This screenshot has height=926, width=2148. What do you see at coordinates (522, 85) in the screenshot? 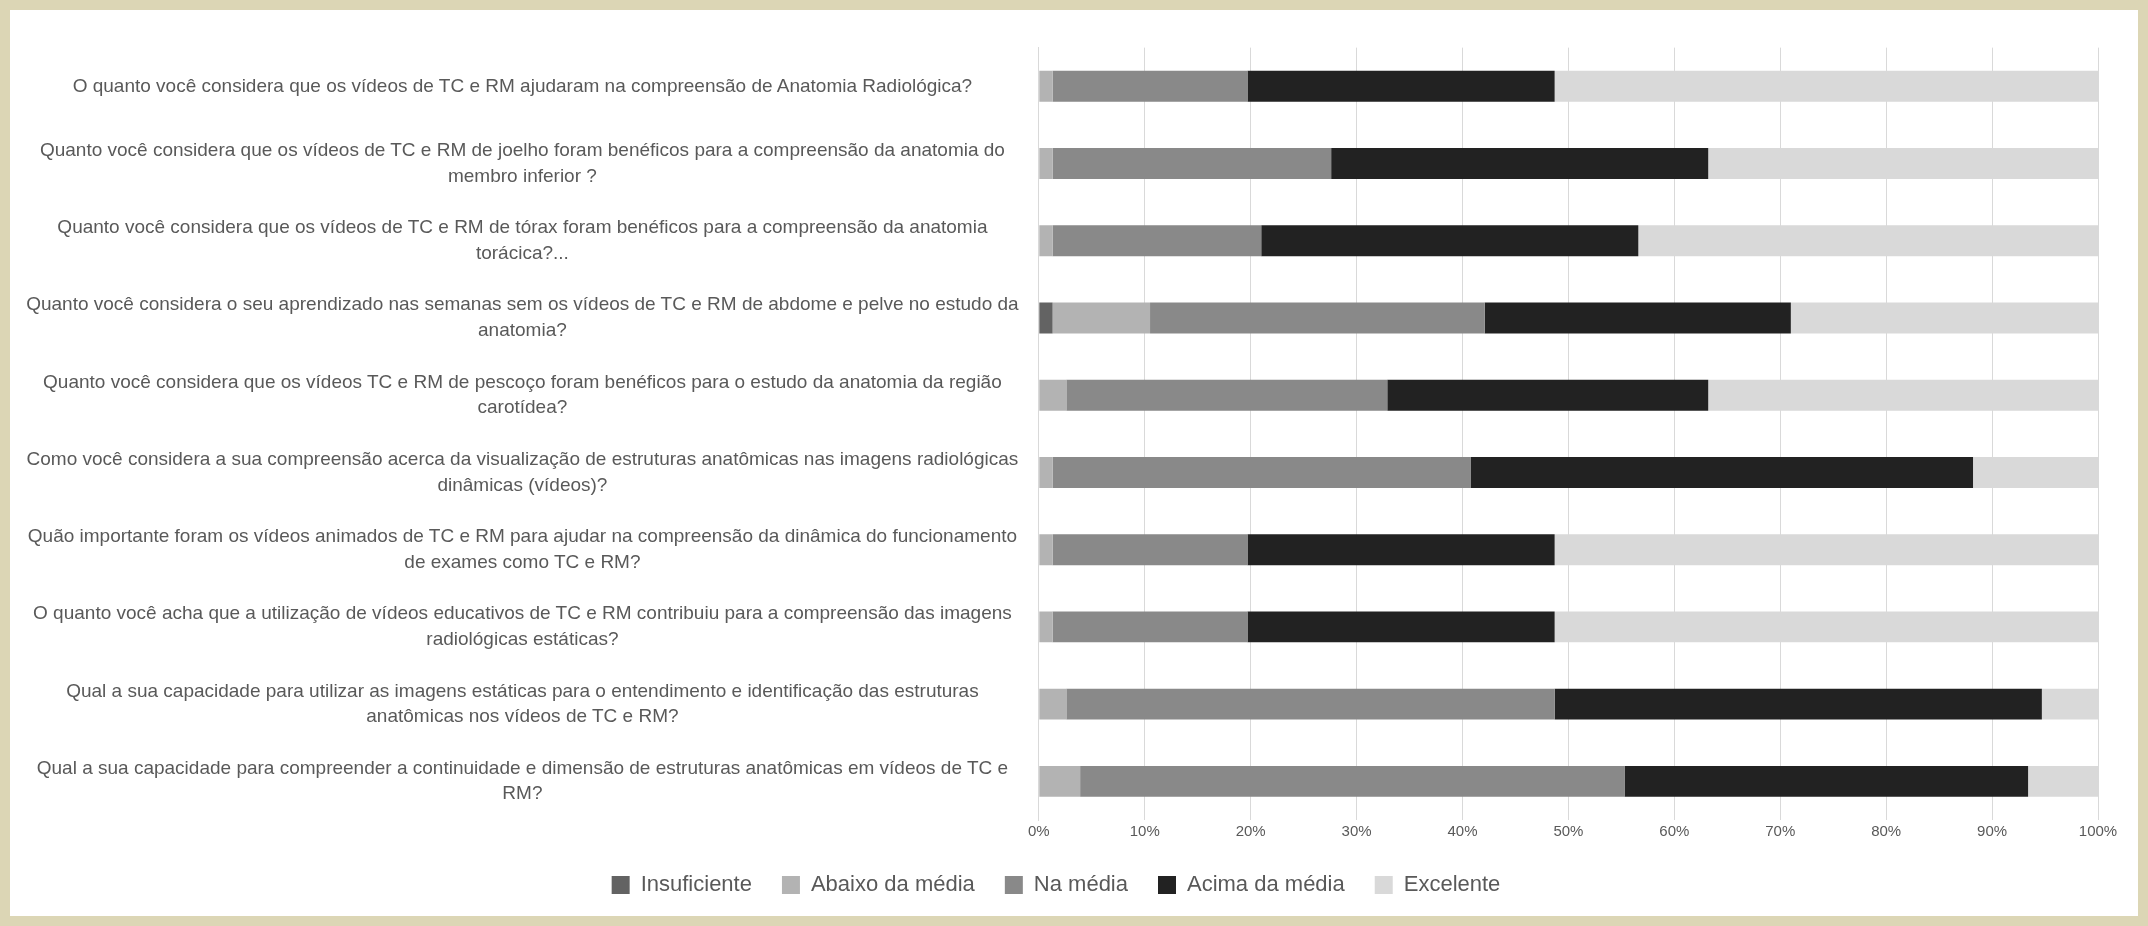
I see `y-tick-label: O quanto você considera que os vídeos de TC e RM ajudaram na compreensão de Anatomia Radiológica?` at bounding box center [522, 85].